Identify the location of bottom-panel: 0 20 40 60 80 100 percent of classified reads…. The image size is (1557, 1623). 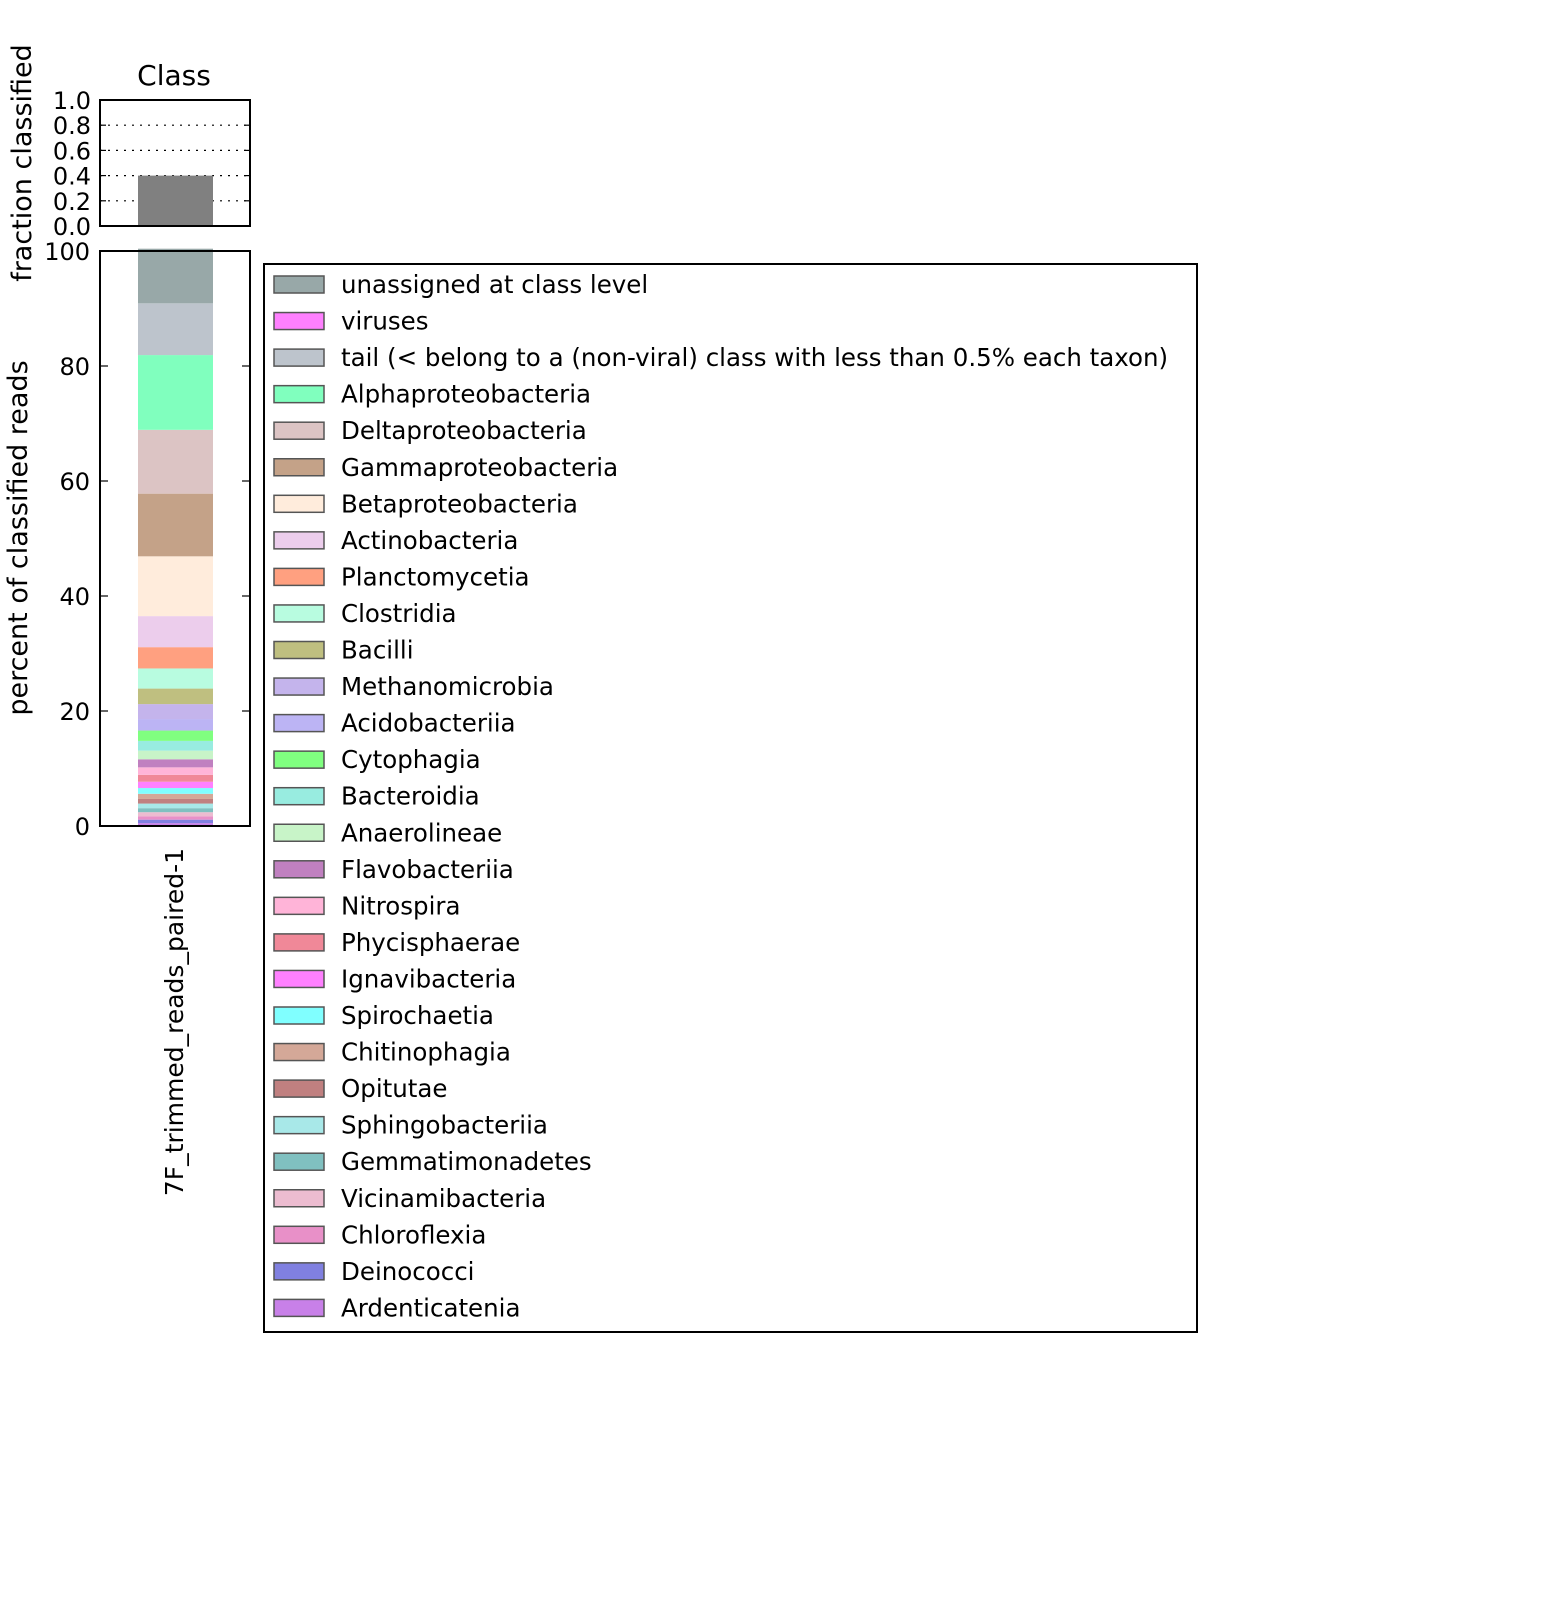
(127, 717).